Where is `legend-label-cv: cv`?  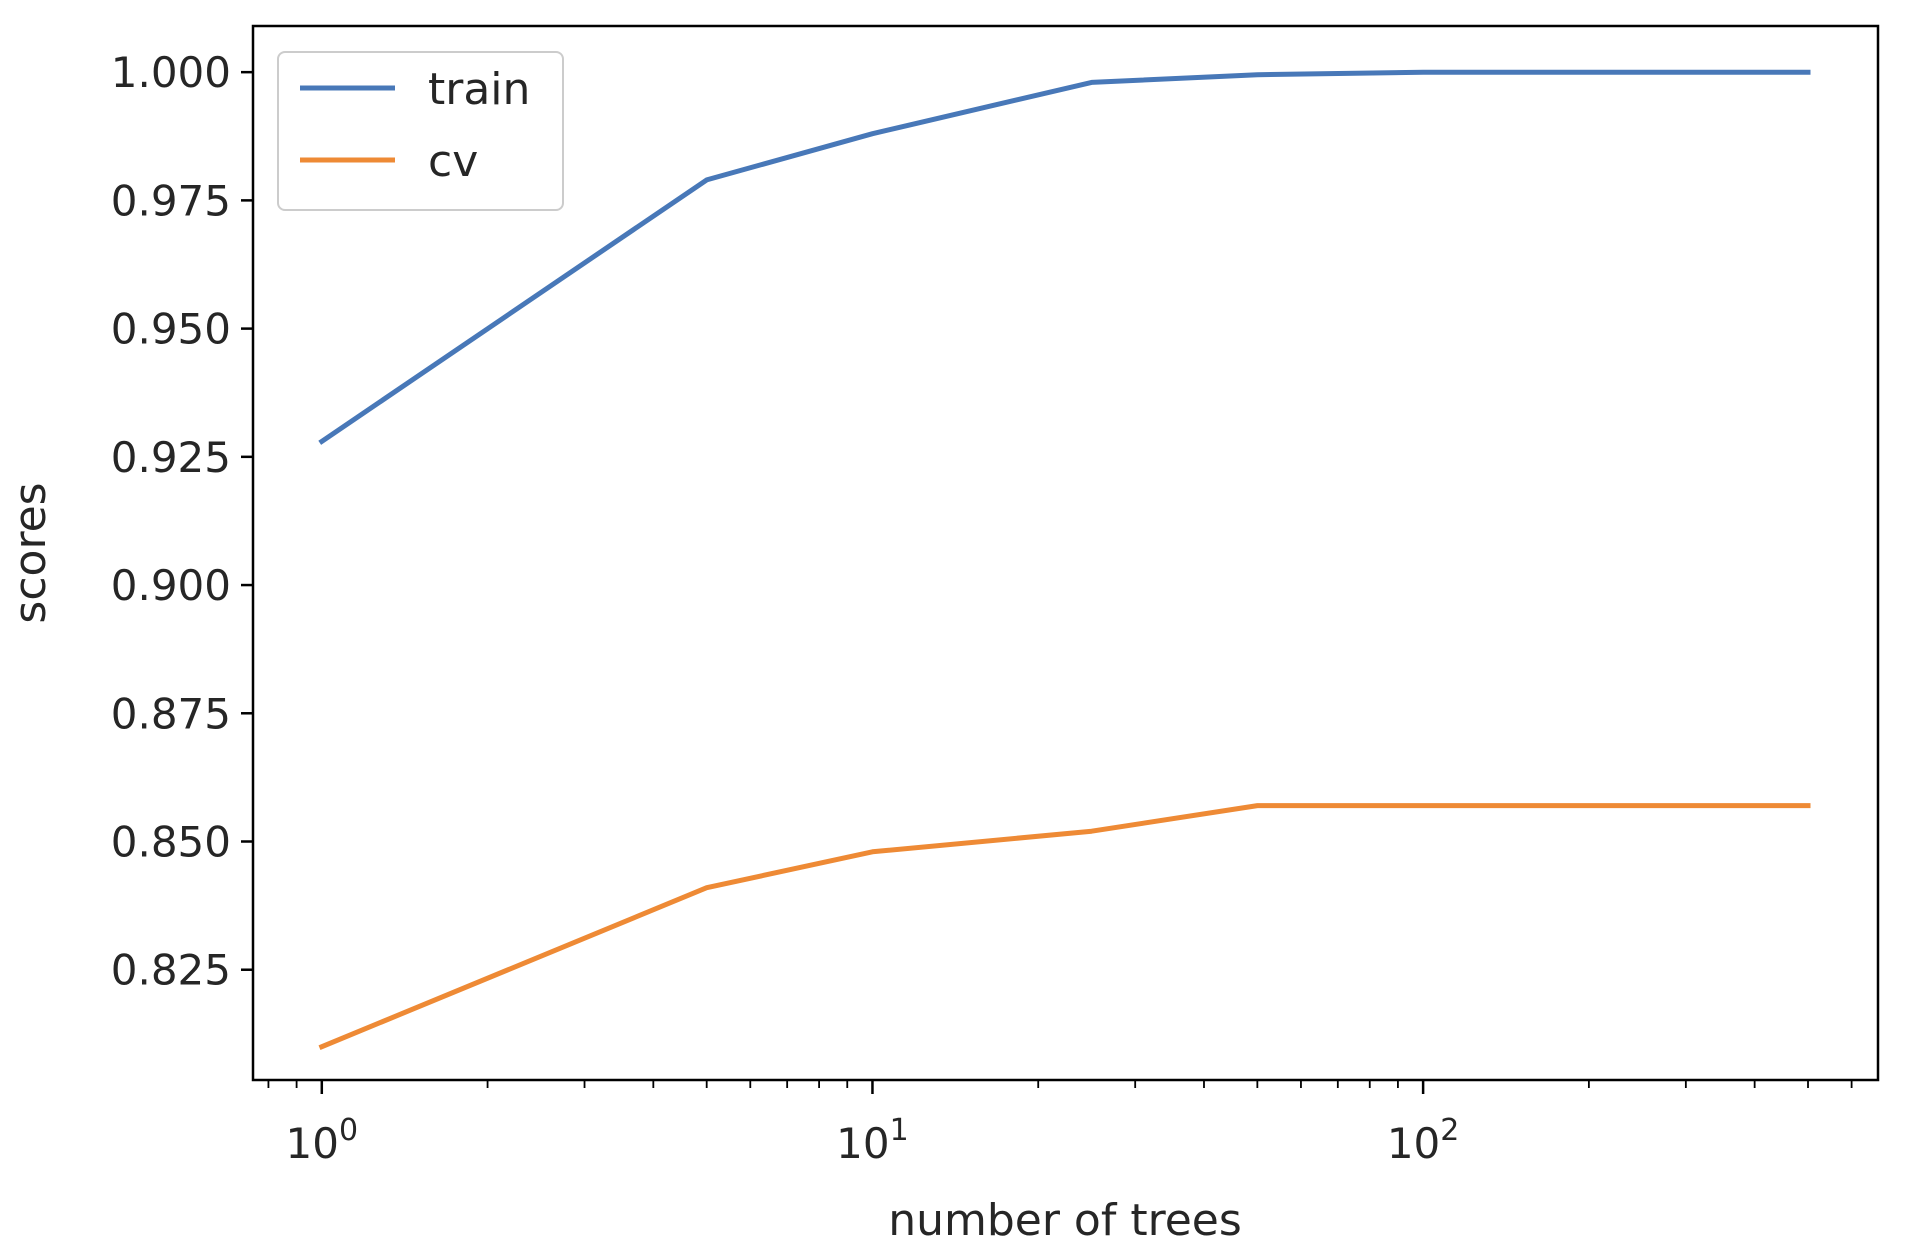
legend-label-cv: cv is located at coordinates (453, 161).